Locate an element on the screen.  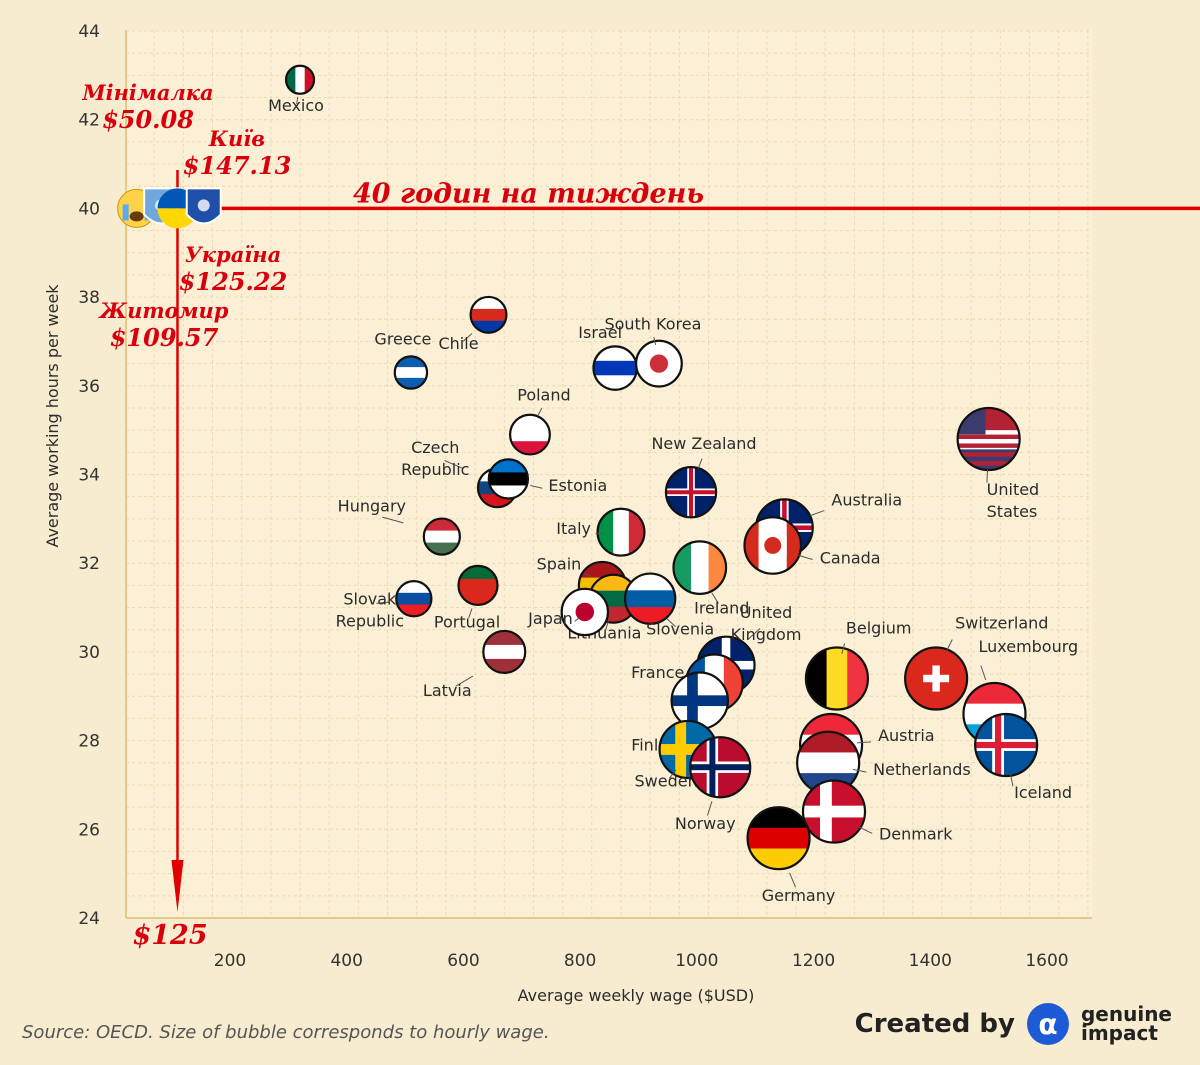
kyiv-coat-of-arms-icon is located at coordinates (204, 205).